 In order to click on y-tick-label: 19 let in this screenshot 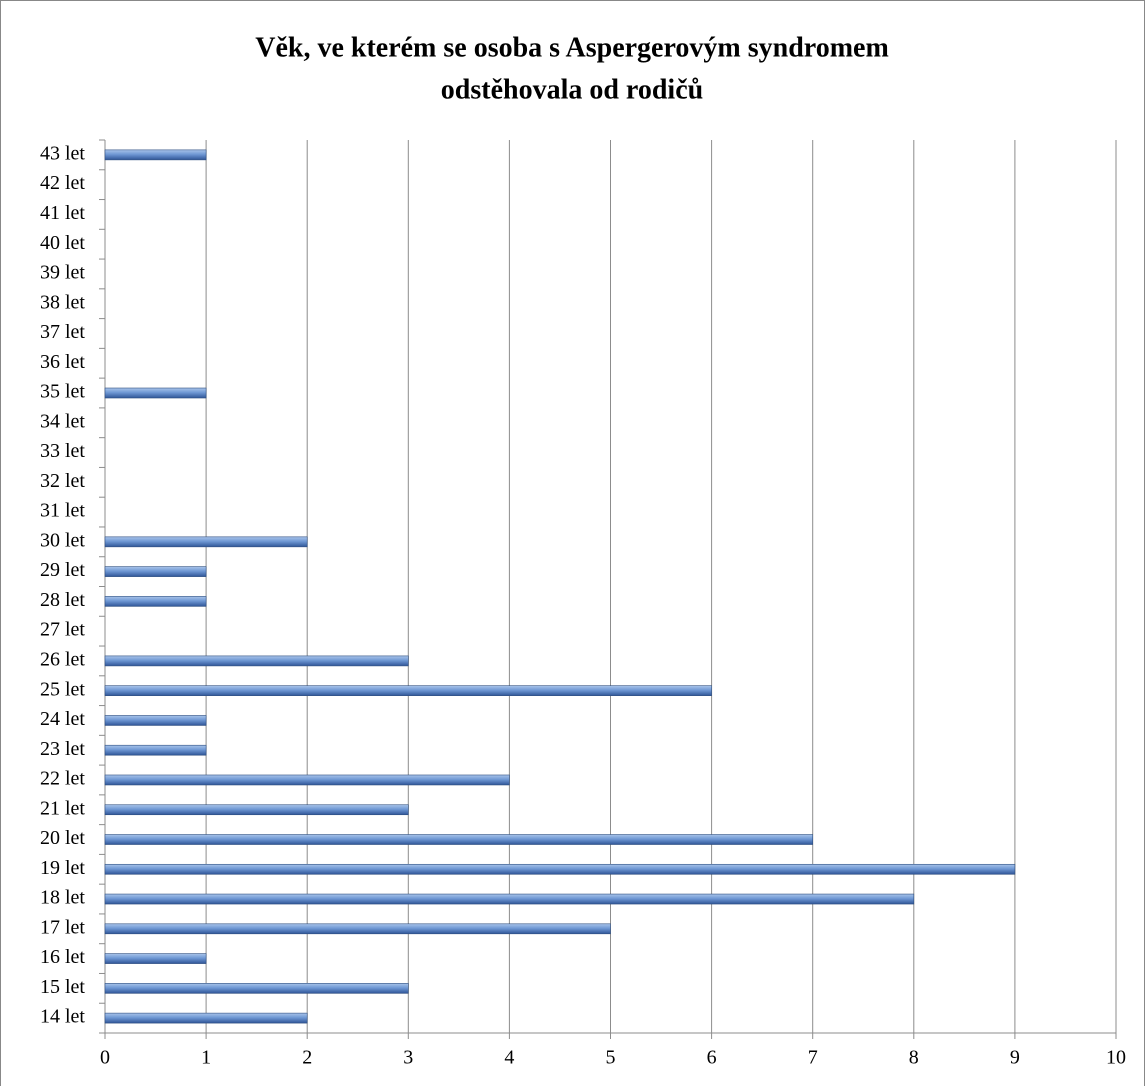, I will do `click(62, 868)`.